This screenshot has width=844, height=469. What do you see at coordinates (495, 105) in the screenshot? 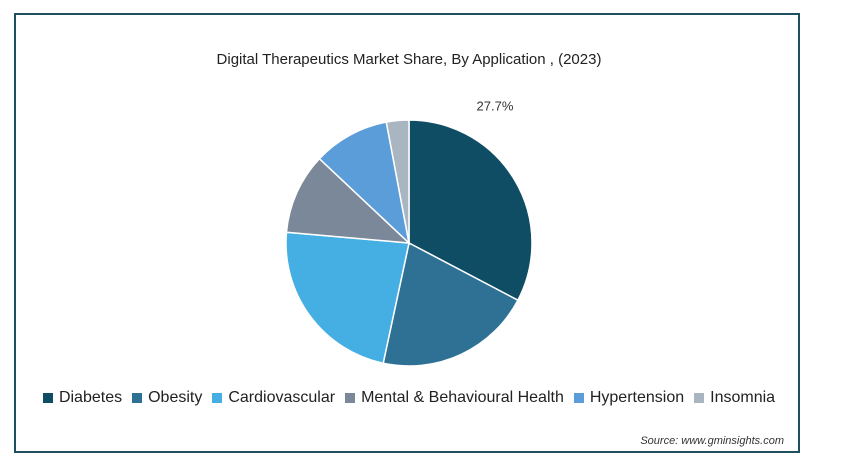
I see `data-label: 27.7%` at bounding box center [495, 105].